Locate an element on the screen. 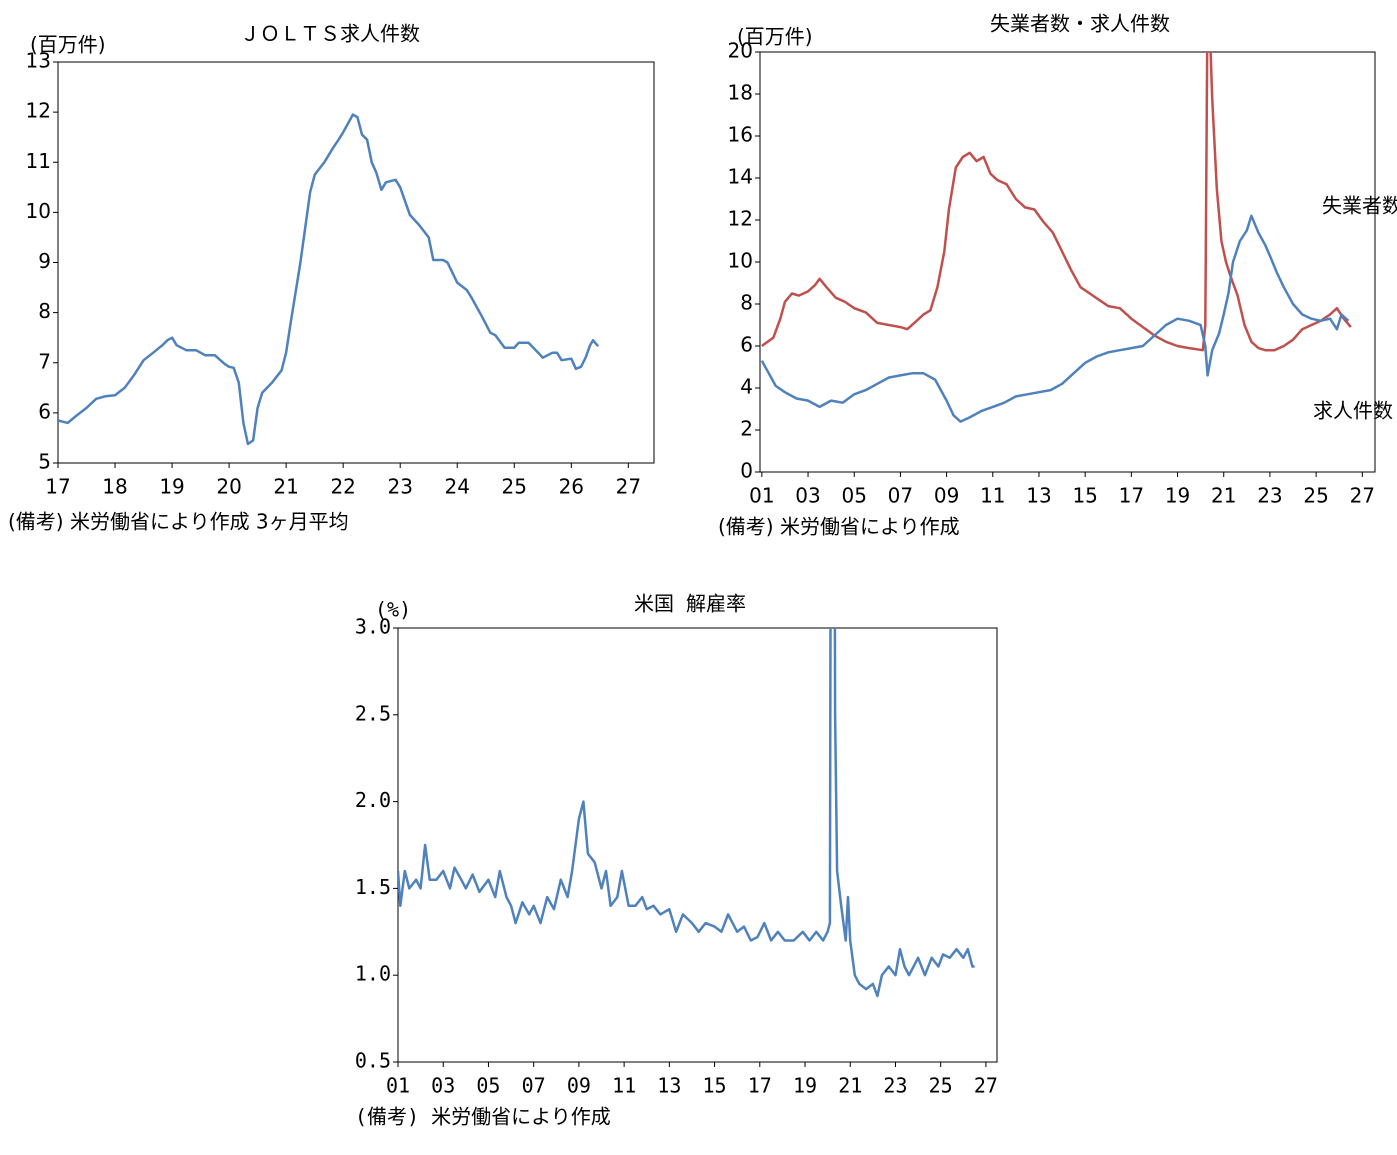 The image size is (1397, 1155). y-tick-label: 9 is located at coordinates (44, 261).